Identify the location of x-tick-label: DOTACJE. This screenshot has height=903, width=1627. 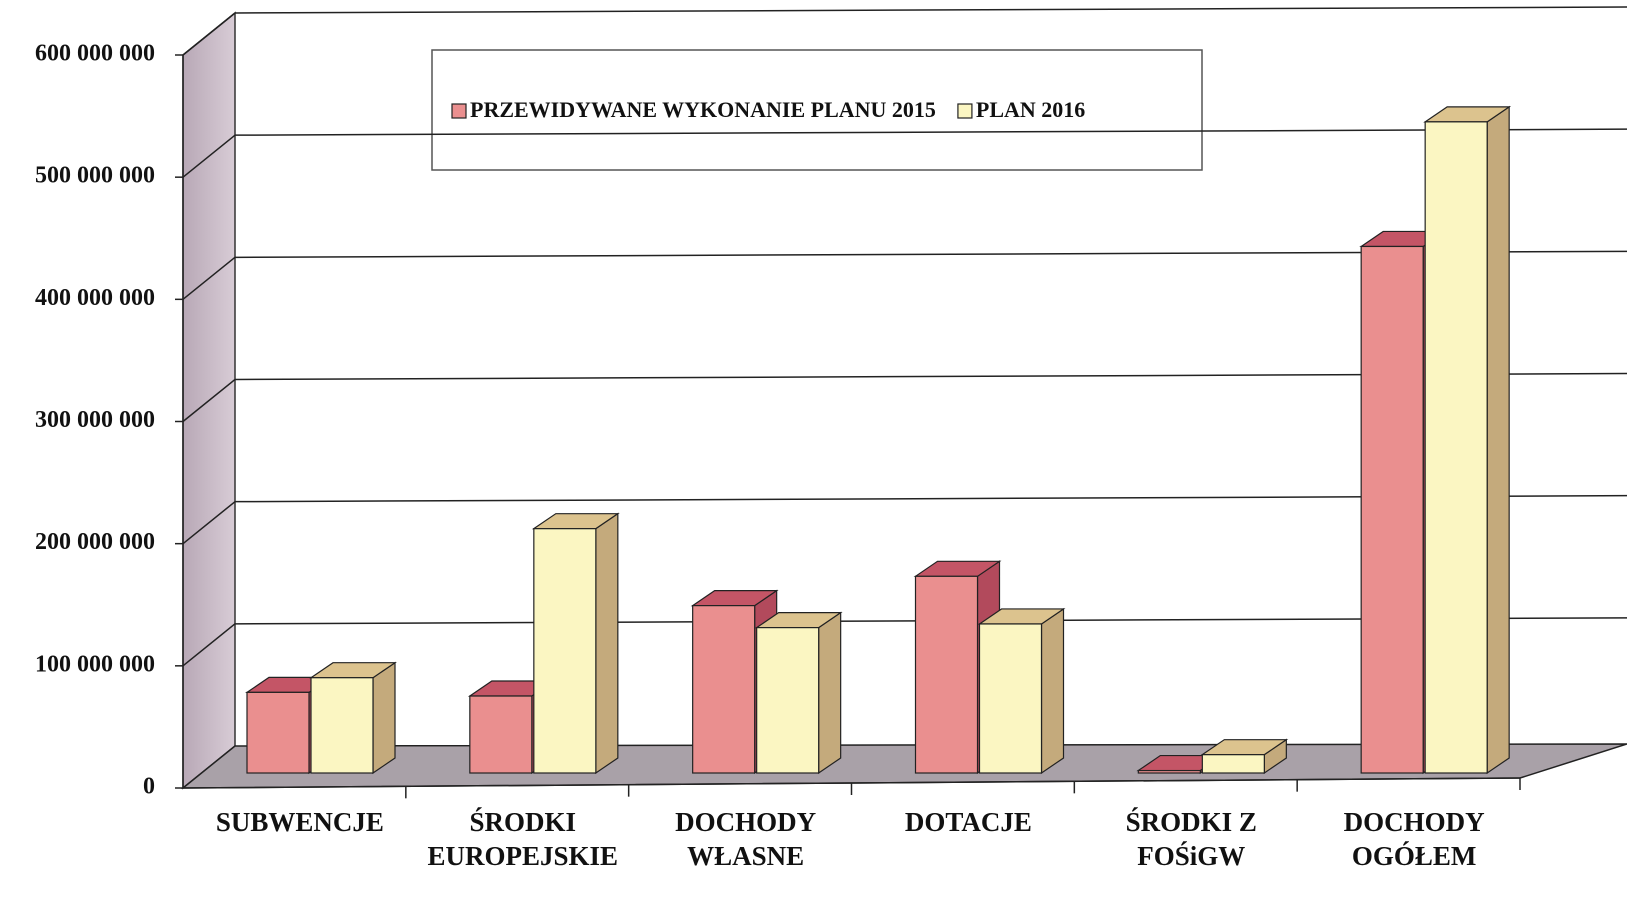
(968, 822).